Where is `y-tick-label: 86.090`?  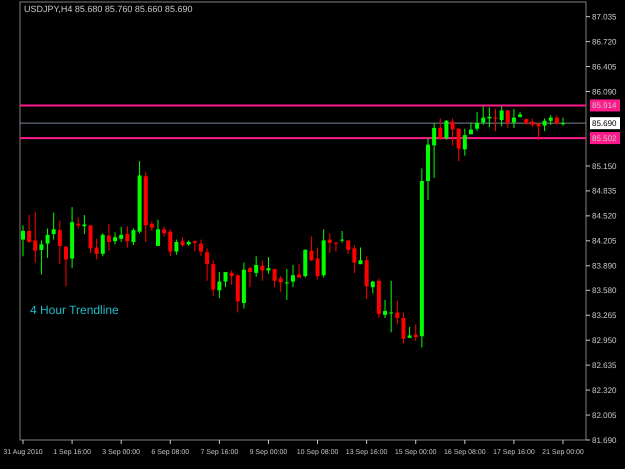
y-tick-label: 86.090 is located at coordinates (605, 91).